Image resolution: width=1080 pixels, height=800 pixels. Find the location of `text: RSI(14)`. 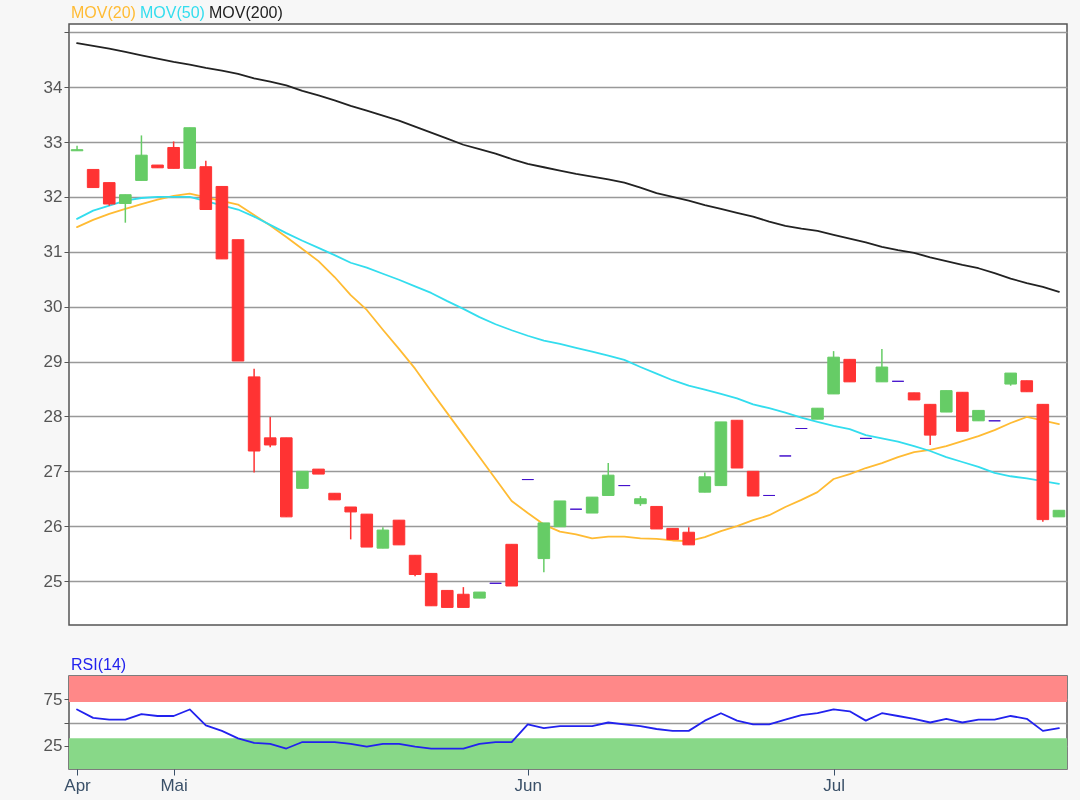

text: RSI(14) is located at coordinates (99, 664).